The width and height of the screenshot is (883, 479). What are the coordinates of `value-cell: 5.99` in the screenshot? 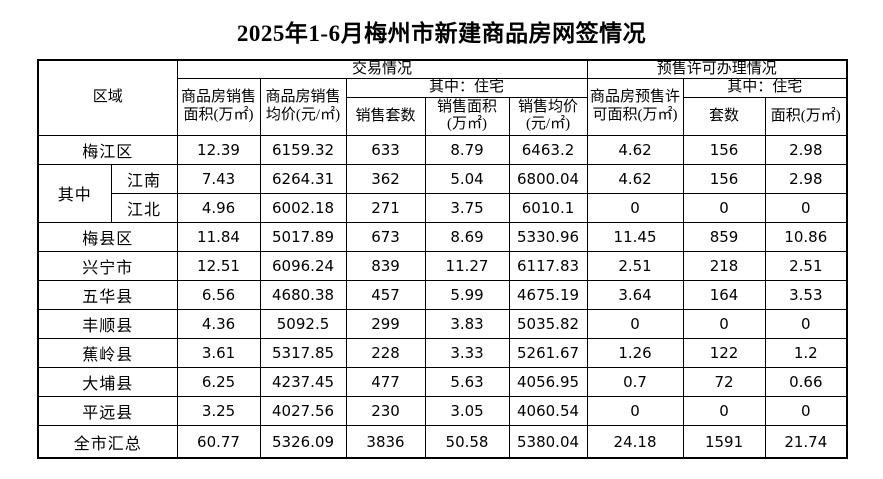 It's located at (467, 294).